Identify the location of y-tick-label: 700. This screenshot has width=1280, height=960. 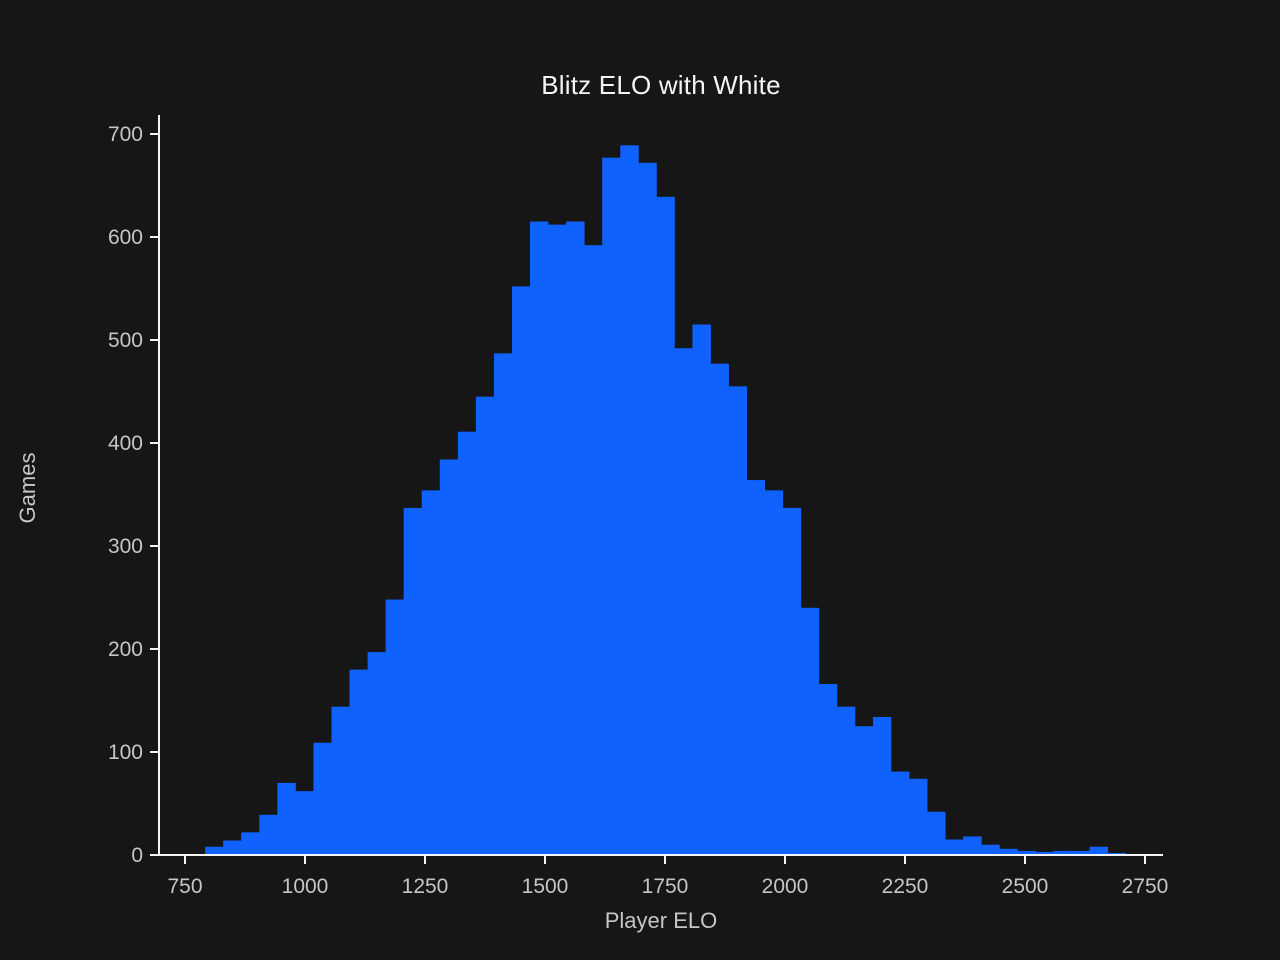
(125, 134).